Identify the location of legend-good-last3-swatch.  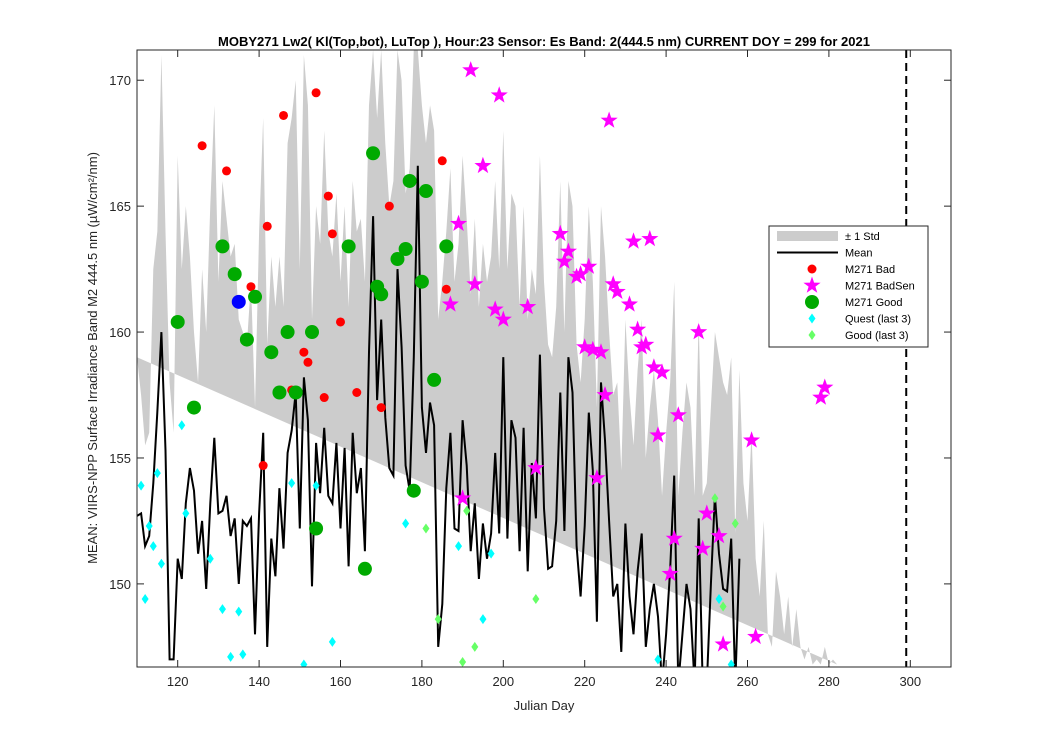
(812, 335).